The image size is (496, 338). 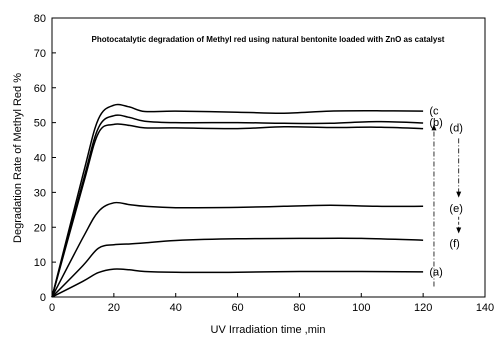 What do you see at coordinates (237, 308) in the screenshot?
I see `x-tick-label: 60` at bounding box center [237, 308].